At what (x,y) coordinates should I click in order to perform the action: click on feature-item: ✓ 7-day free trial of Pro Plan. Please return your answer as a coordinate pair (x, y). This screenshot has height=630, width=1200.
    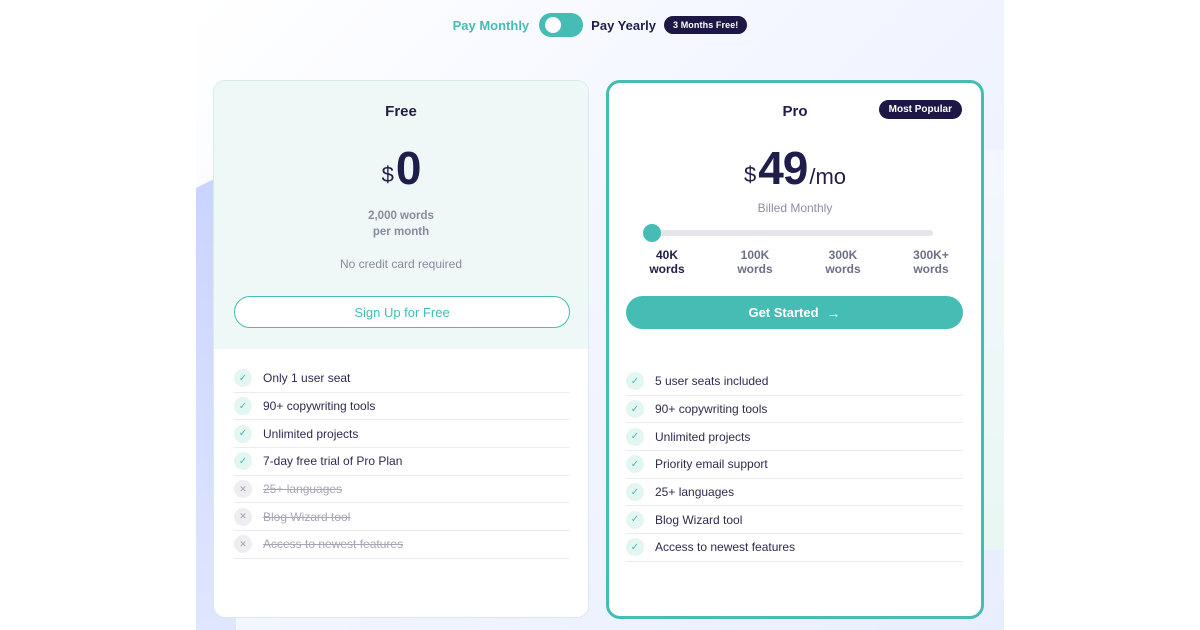
    Looking at the image, I should click on (402, 462).